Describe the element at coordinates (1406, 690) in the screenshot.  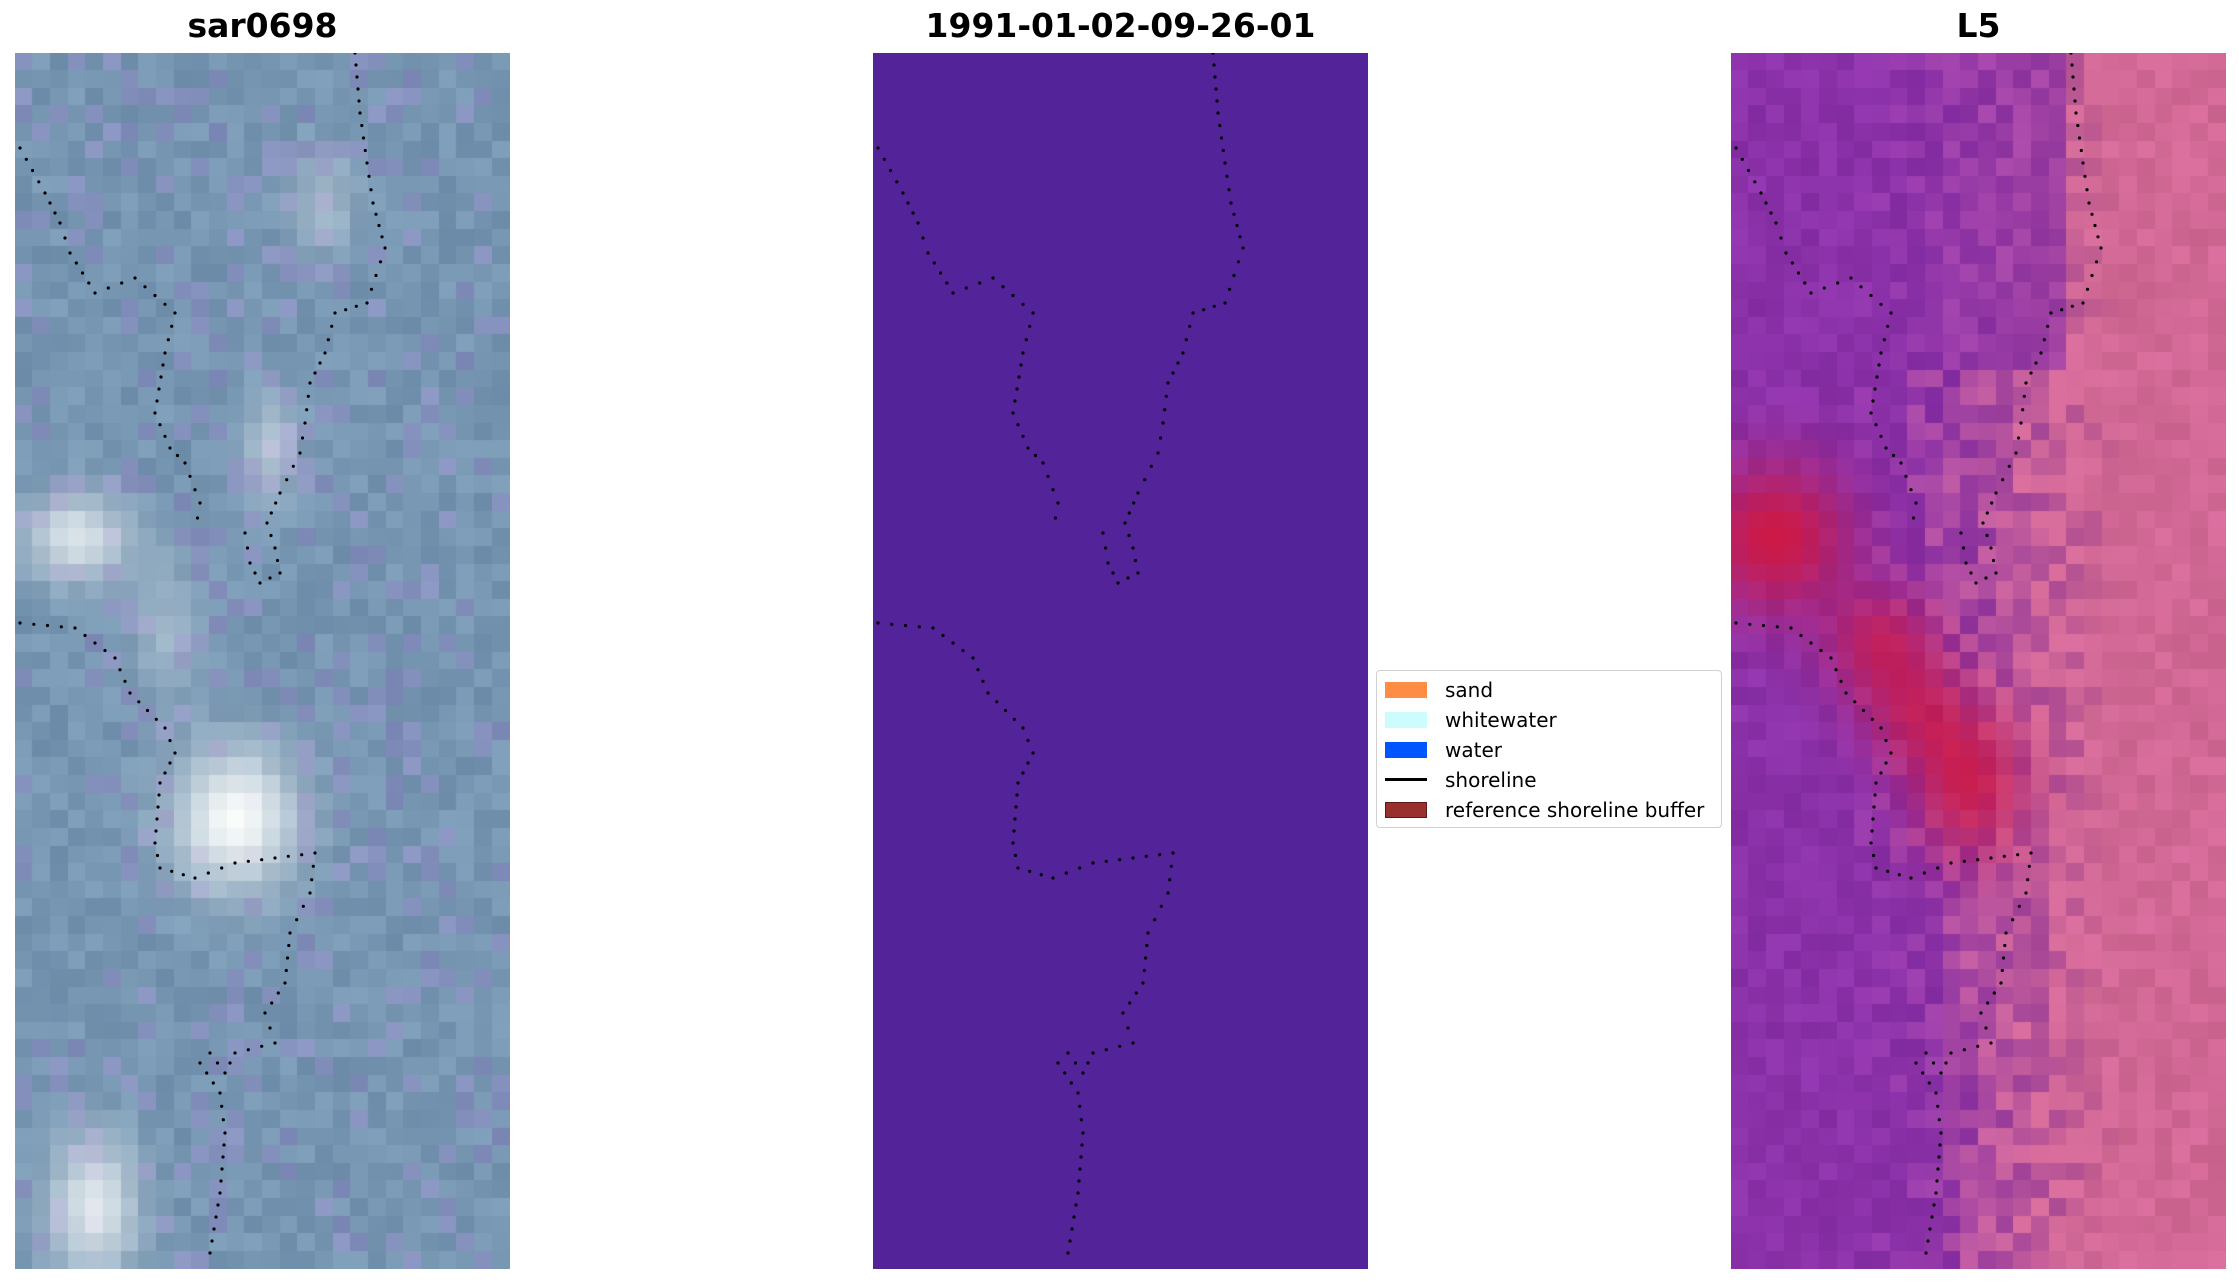
I see `sand-swatch` at that location.